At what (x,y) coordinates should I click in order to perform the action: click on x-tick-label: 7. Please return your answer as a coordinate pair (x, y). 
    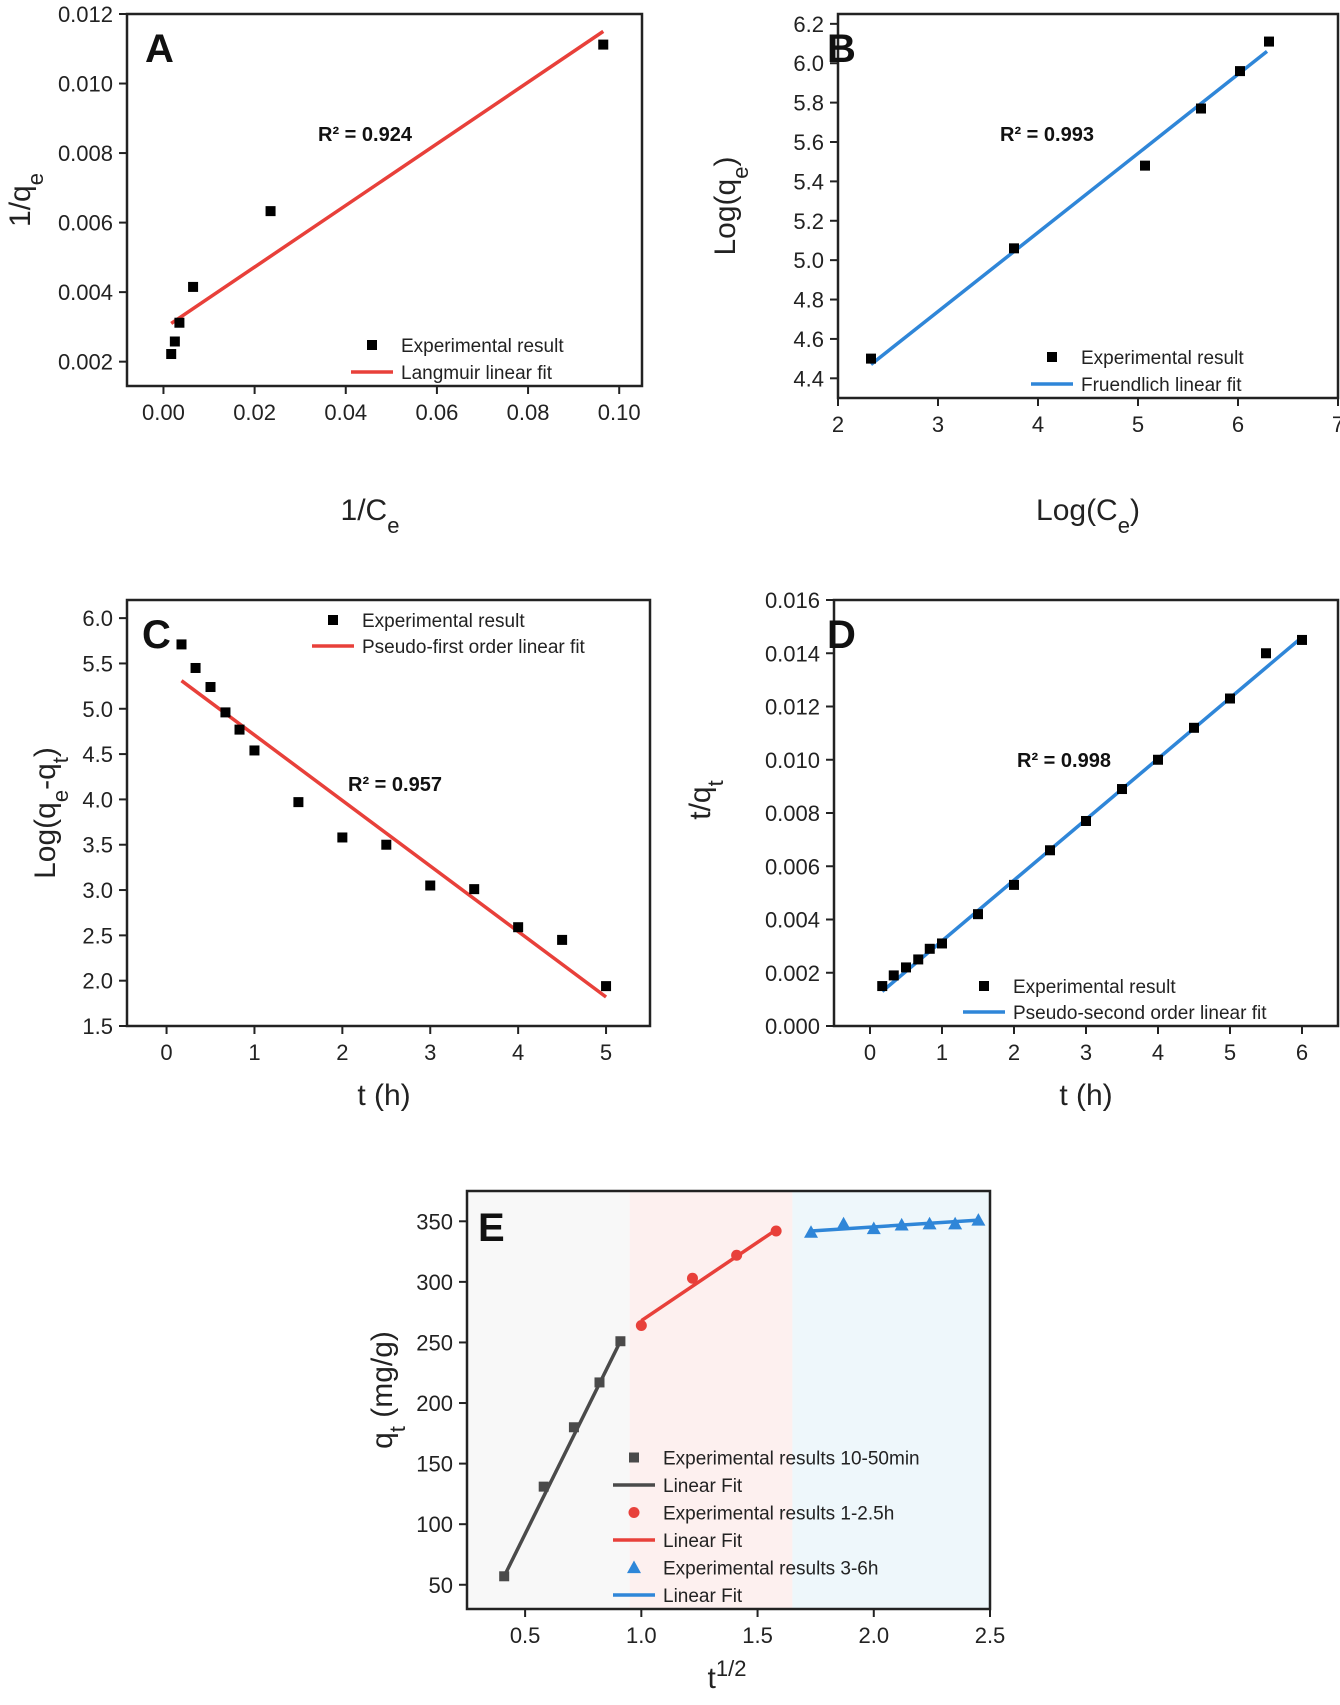
    Looking at the image, I should click on (1336, 424).